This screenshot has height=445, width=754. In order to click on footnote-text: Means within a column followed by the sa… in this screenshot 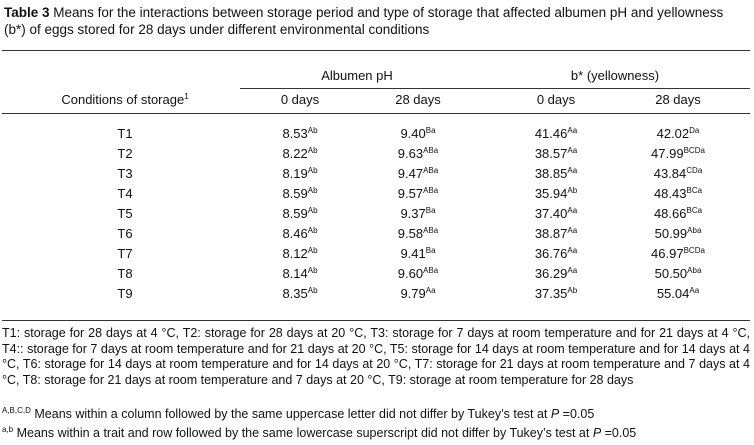, I will do `click(290, 414)`.